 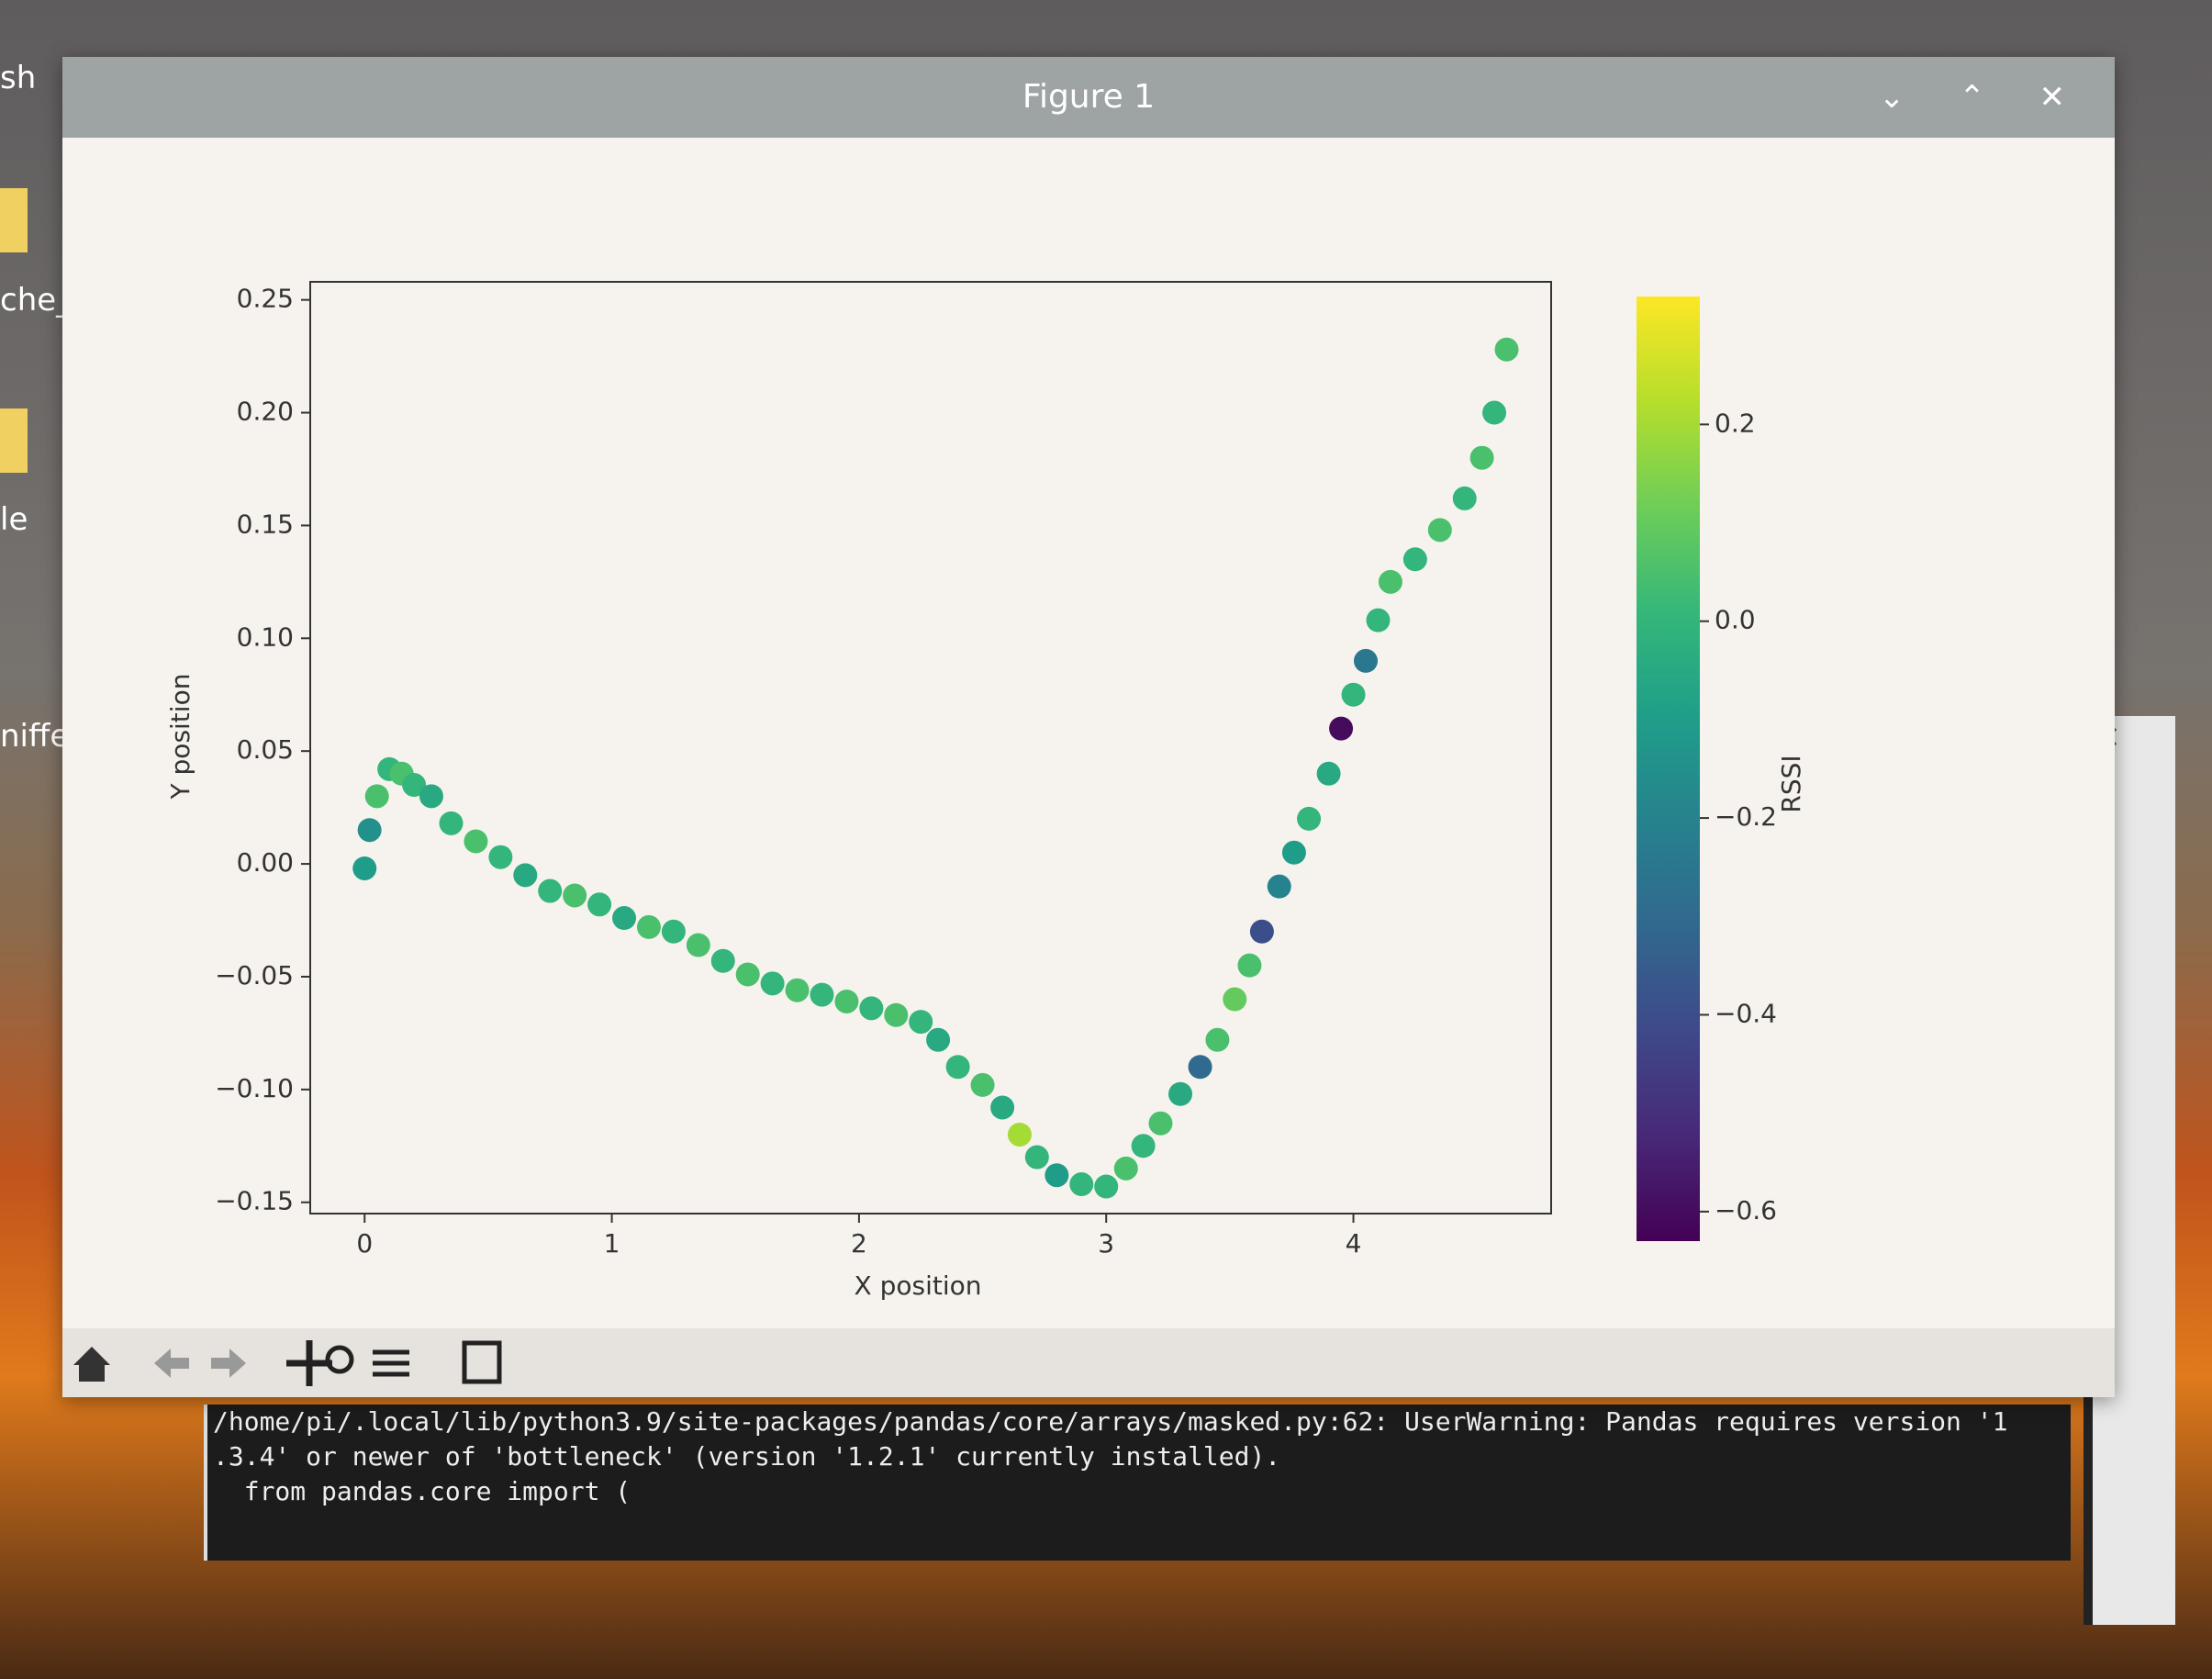 What do you see at coordinates (1735, 423) in the screenshot?
I see `colorbar-tick-label: 0.2` at bounding box center [1735, 423].